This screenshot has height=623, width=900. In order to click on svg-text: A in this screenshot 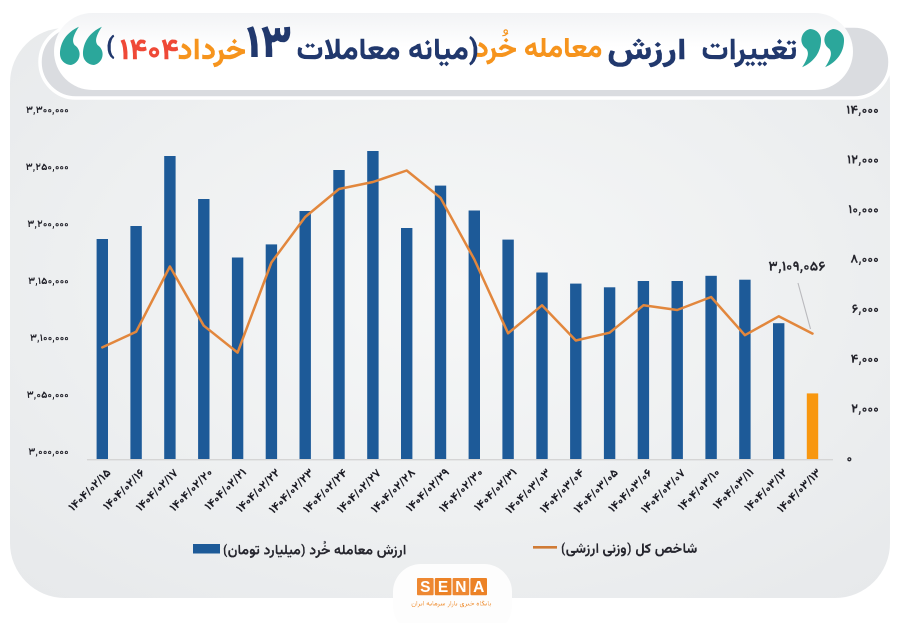, I will do `click(478, 587)`.